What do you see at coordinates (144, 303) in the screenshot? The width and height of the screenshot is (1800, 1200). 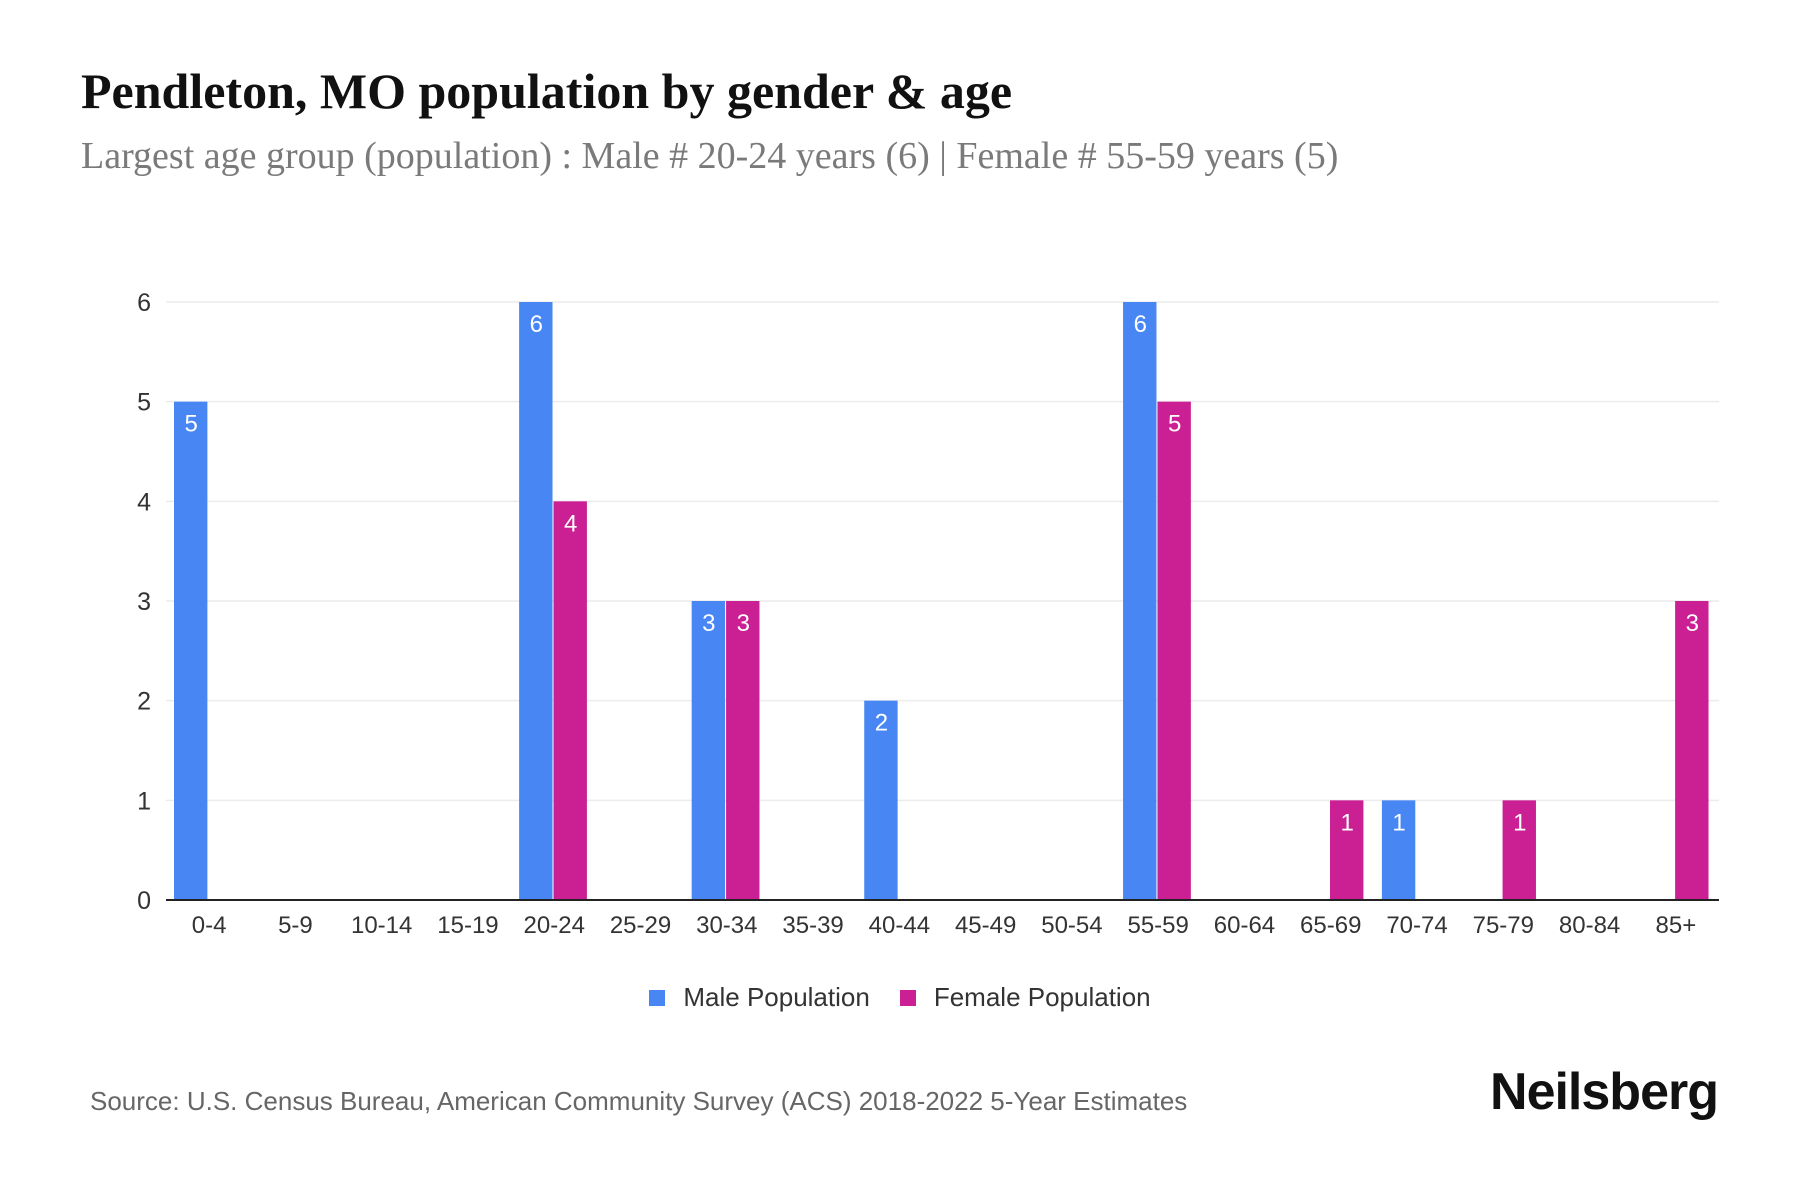 I see `y-tick-label: 6` at bounding box center [144, 303].